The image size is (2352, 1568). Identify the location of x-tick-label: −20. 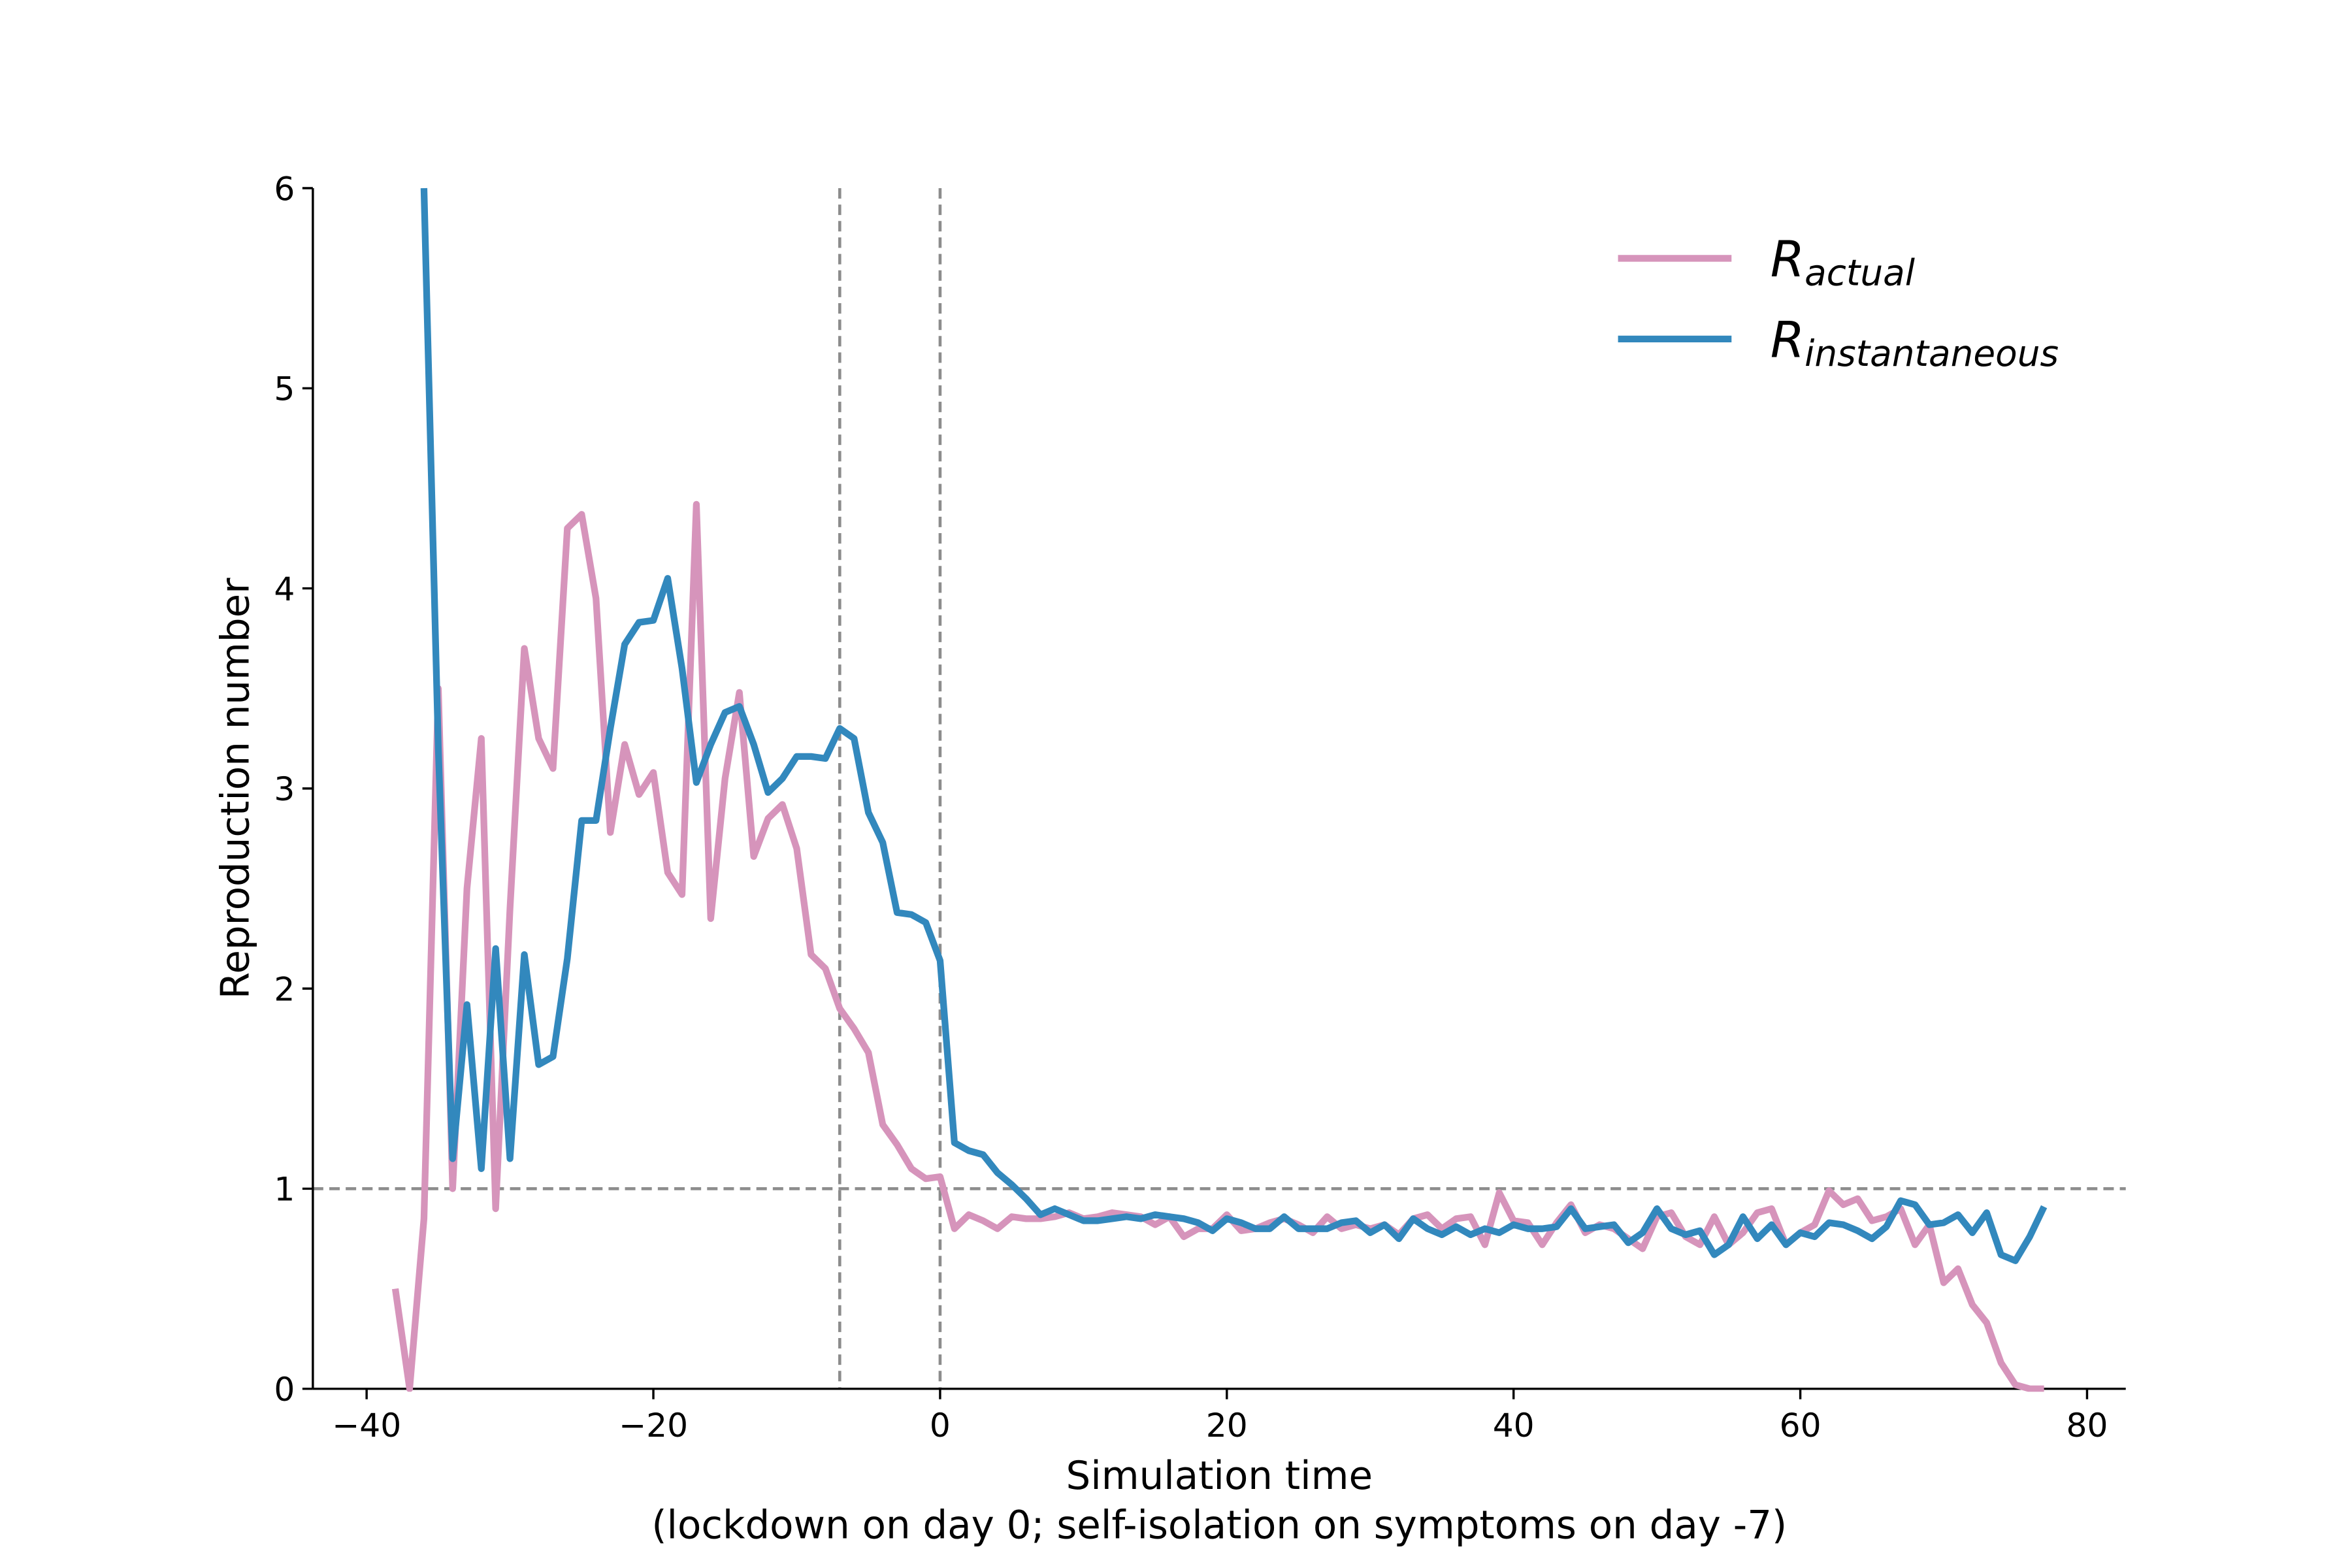
(653, 1425).